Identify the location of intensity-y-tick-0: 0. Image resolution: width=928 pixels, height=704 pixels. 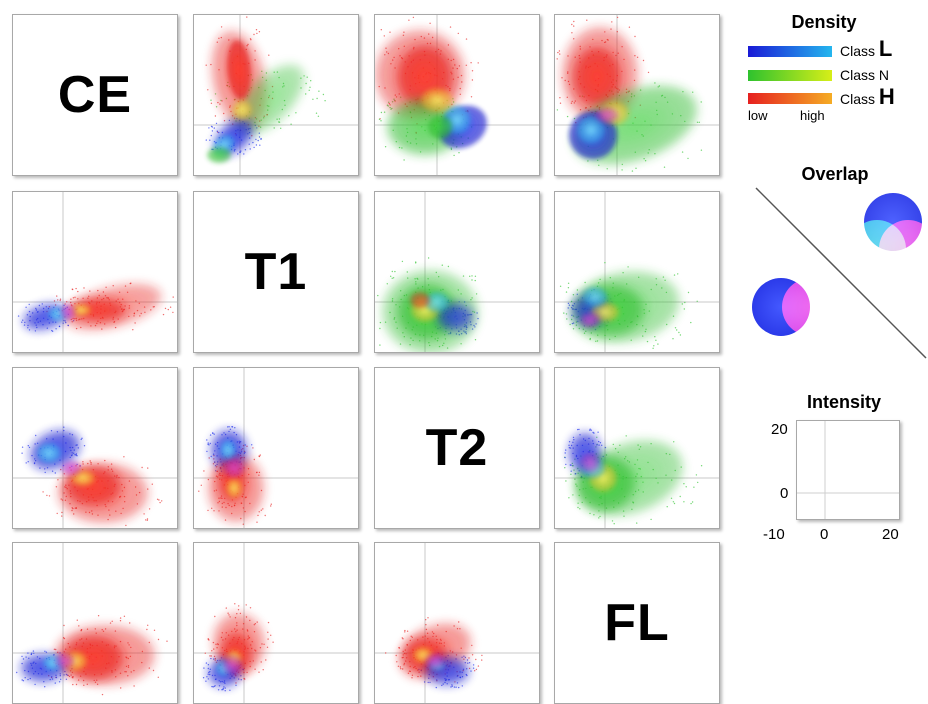
(784, 493).